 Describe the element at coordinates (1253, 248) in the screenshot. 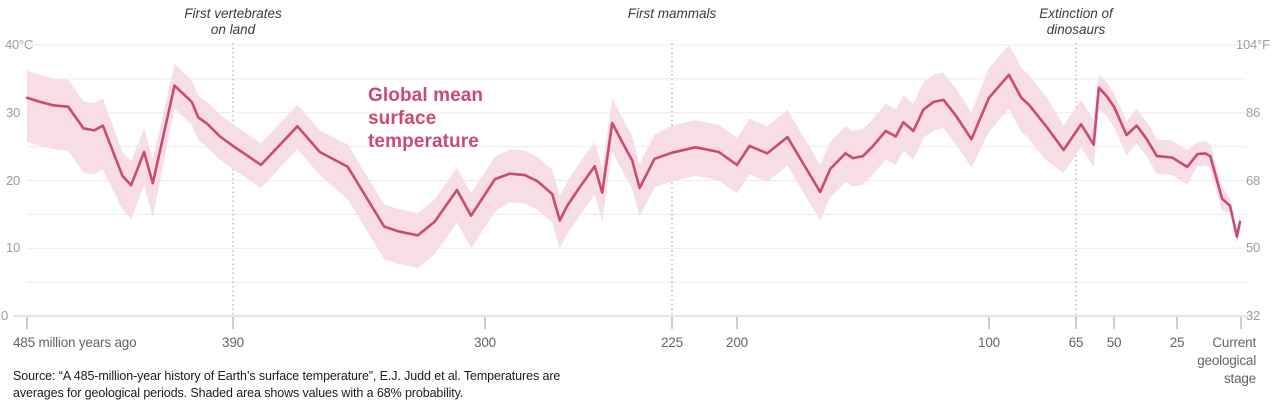

I see `y-axis-label-fahrenheit: 50` at that location.